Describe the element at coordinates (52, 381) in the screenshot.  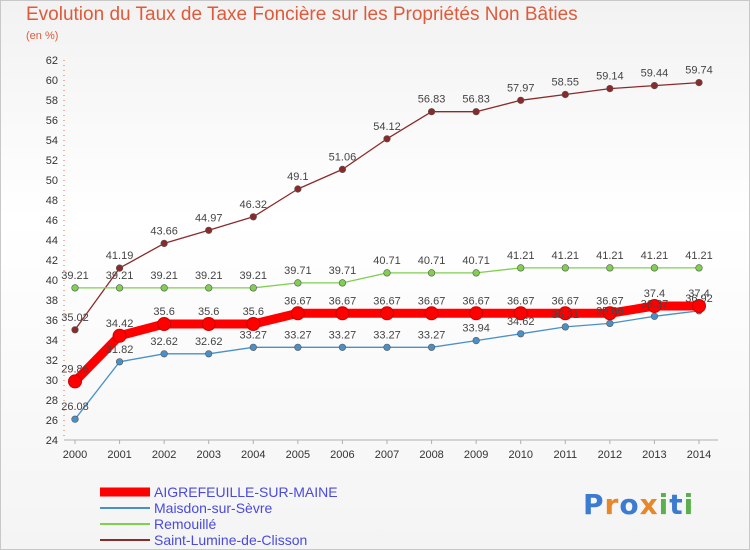
I see `y-tick-label: 30` at that location.